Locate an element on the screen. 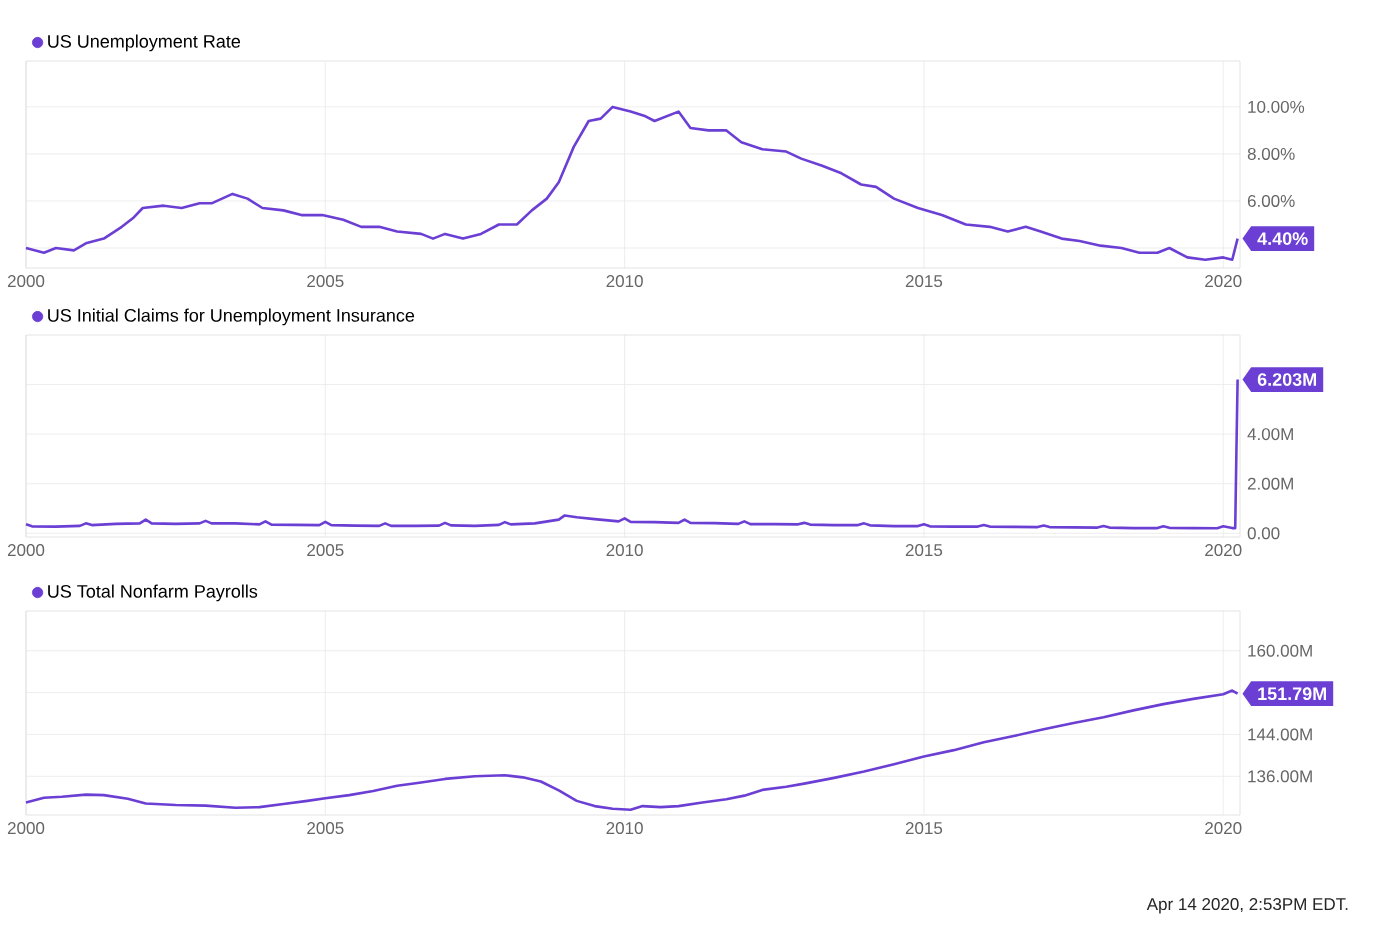 The image size is (1373, 928). y-tick-label: 160.00M is located at coordinates (1280, 650).